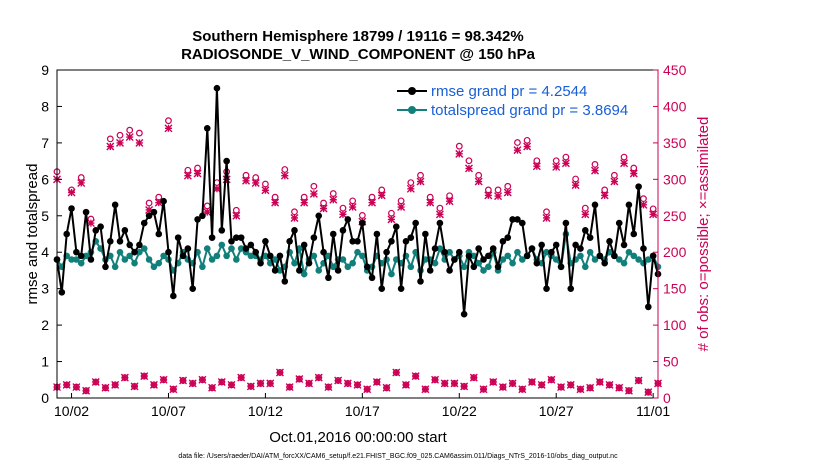 The width and height of the screenshot is (830, 470). What do you see at coordinates (362, 411) in the screenshot?
I see `x-tick-label: 10/17` at bounding box center [362, 411].